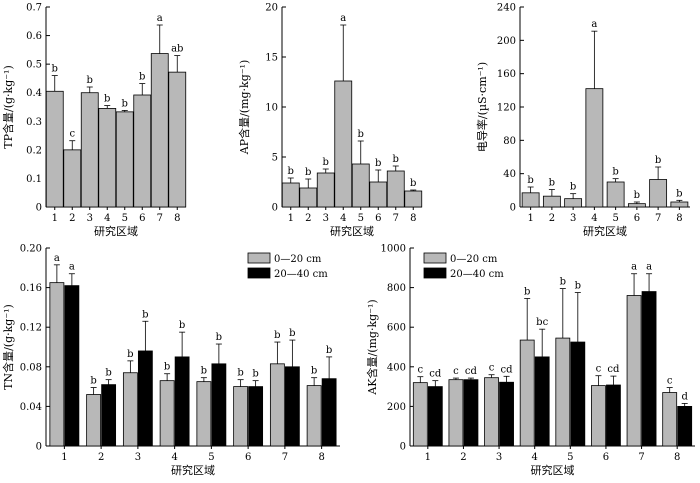 The height and width of the screenshot is (483, 700). Describe the element at coordinates (34, 122) in the screenshot. I see `y-tick-label: 0.3` at that location.